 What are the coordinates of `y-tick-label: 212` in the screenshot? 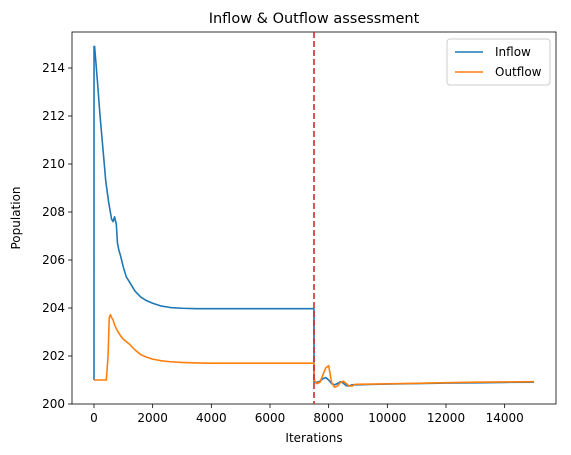 It's located at (53, 116).